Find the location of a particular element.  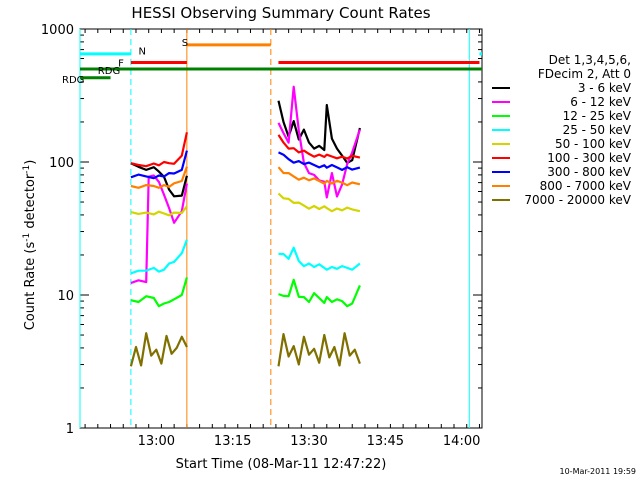

x-tick-label: 14:00 is located at coordinates (461, 441).